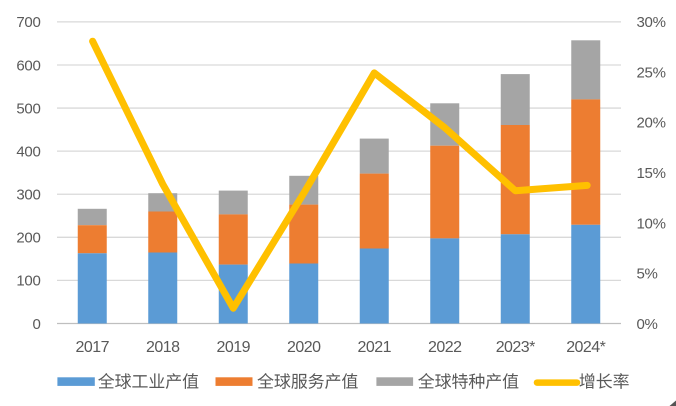 The height and width of the screenshot is (406, 676). Describe the element at coordinates (28, 65) in the screenshot. I see `svg-text: 600` at that location.